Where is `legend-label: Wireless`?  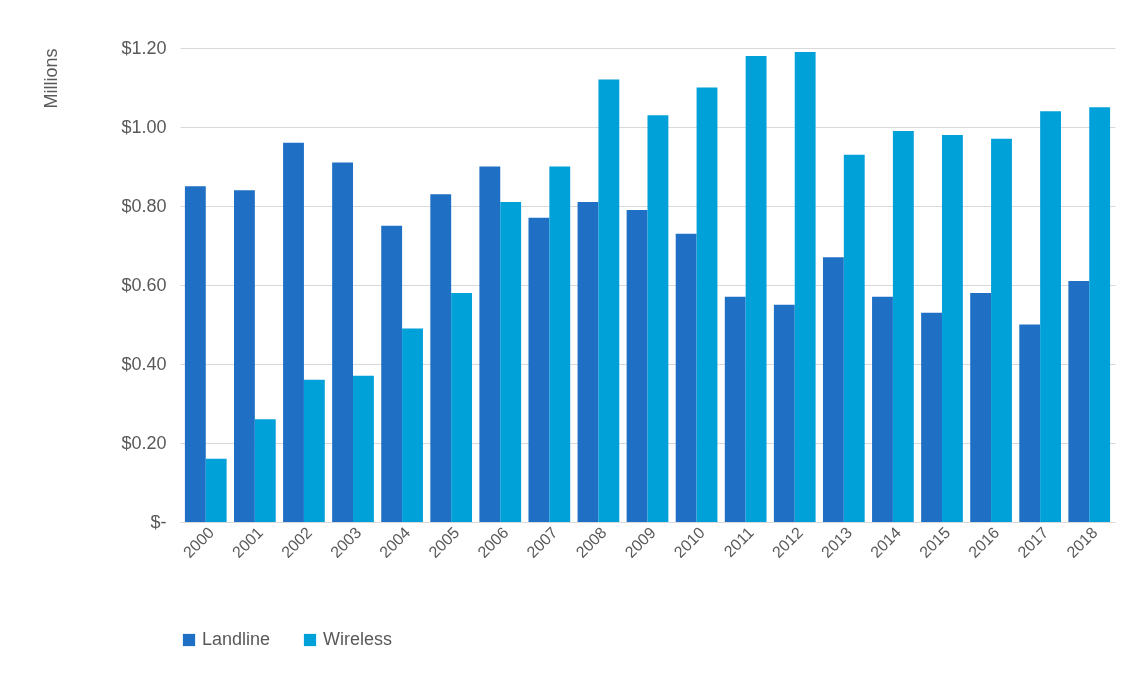 legend-label: Wireless is located at coordinates (358, 639).